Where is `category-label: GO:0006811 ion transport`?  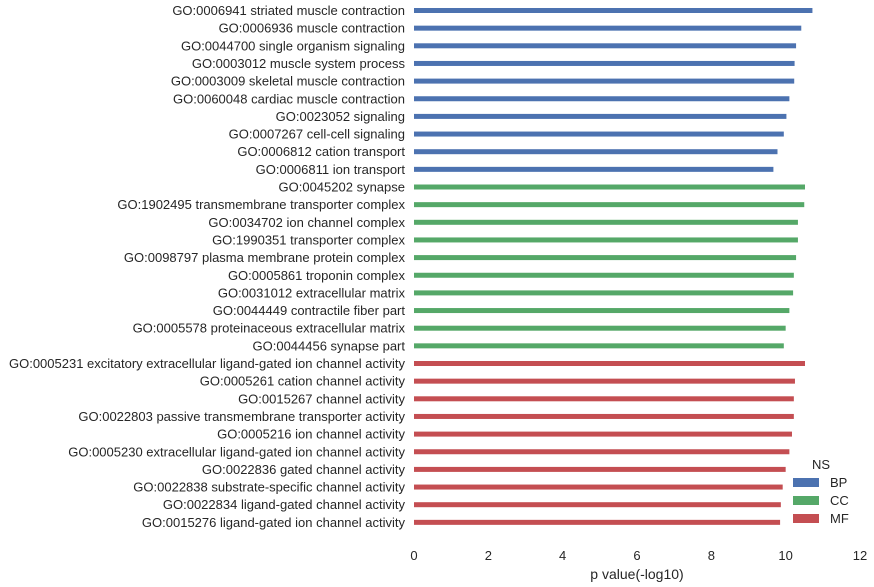 category-label: GO:0006811 ion transport is located at coordinates (331, 169).